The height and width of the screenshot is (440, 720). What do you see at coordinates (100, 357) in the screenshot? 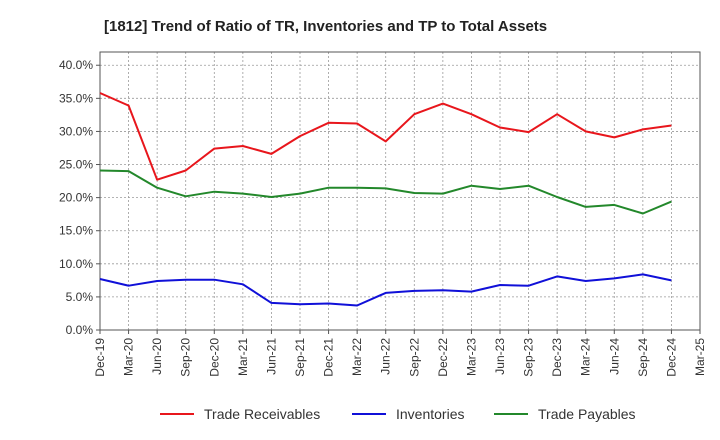
I see `x-tick-label: Dec-19` at bounding box center [100, 357].